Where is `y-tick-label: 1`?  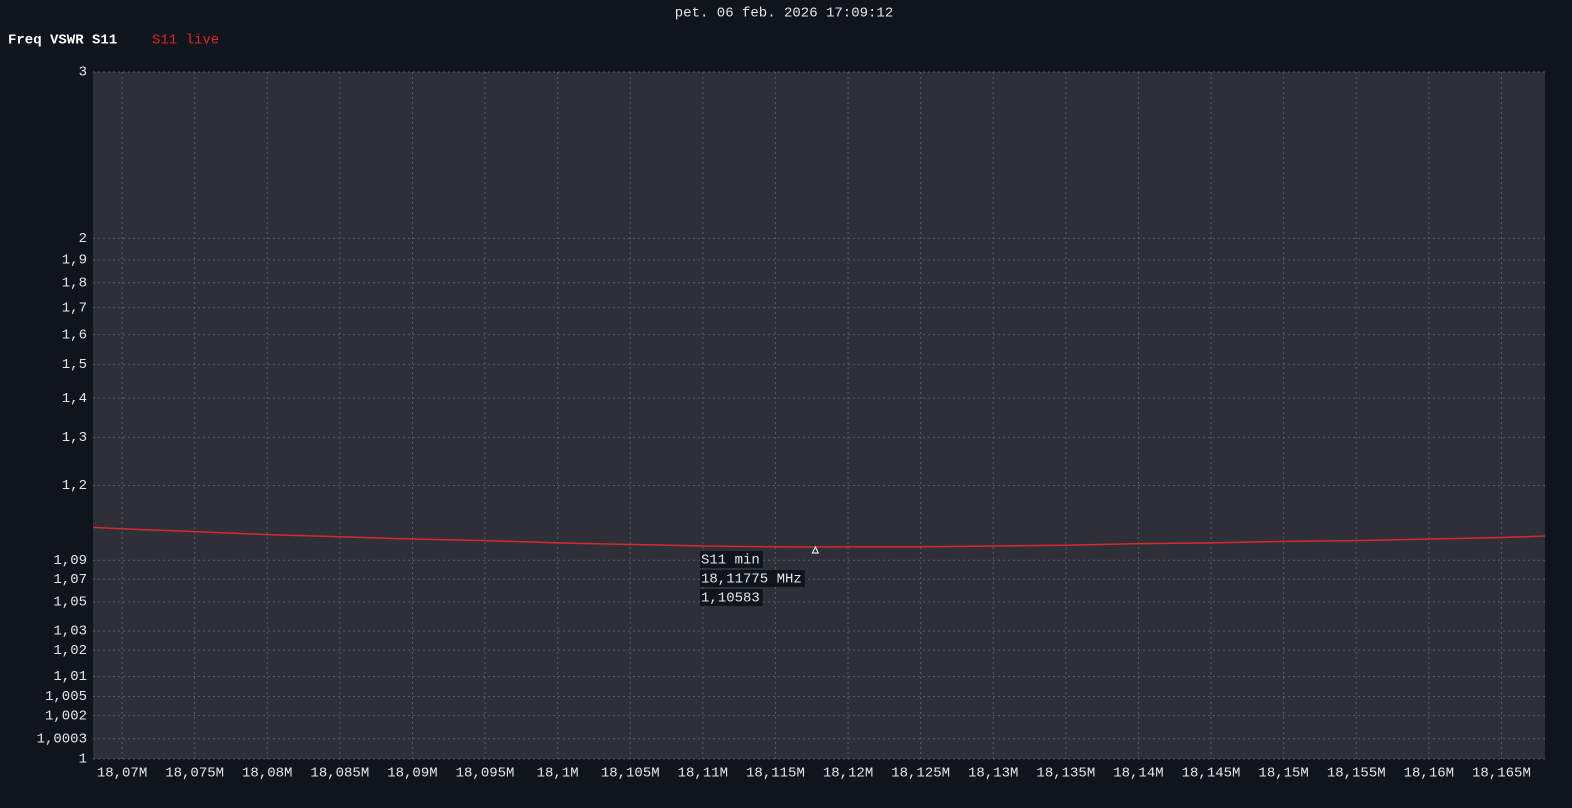
y-tick-label: 1 is located at coordinates (83, 760).